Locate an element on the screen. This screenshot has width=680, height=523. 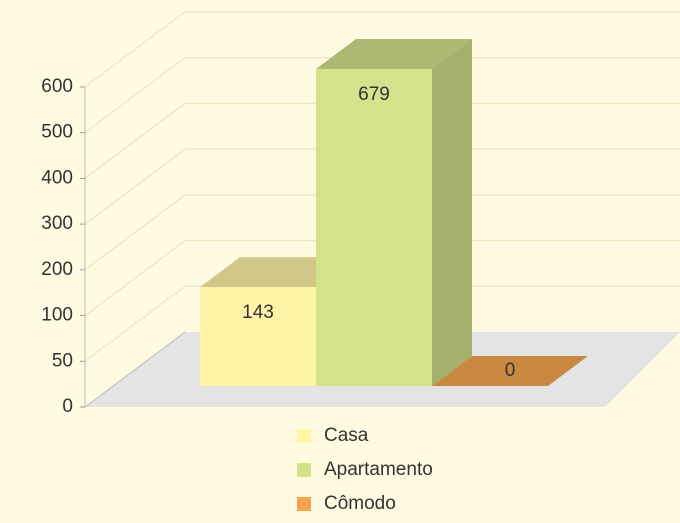
data-label: 679 is located at coordinates (374, 94).